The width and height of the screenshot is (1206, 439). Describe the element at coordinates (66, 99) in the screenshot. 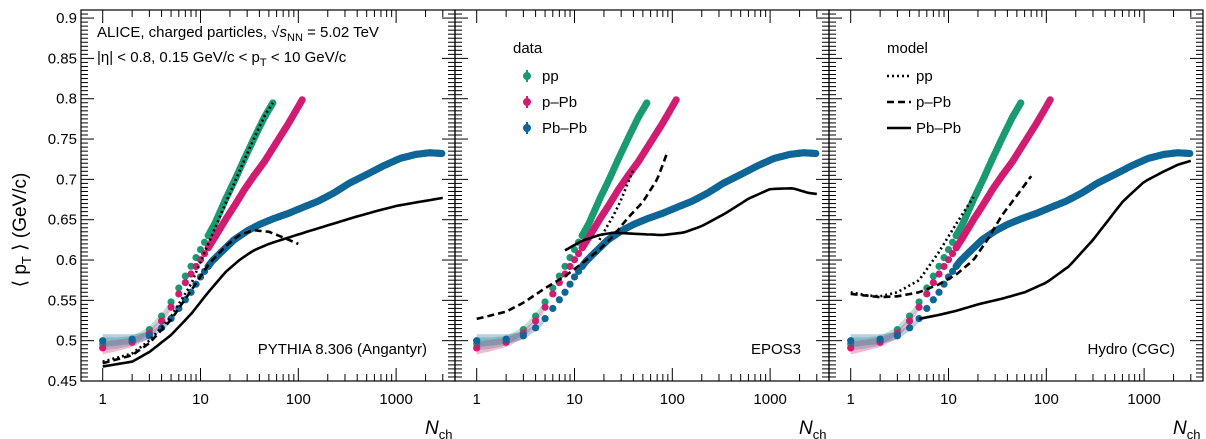

I see `y-tick-label: 0.8` at that location.